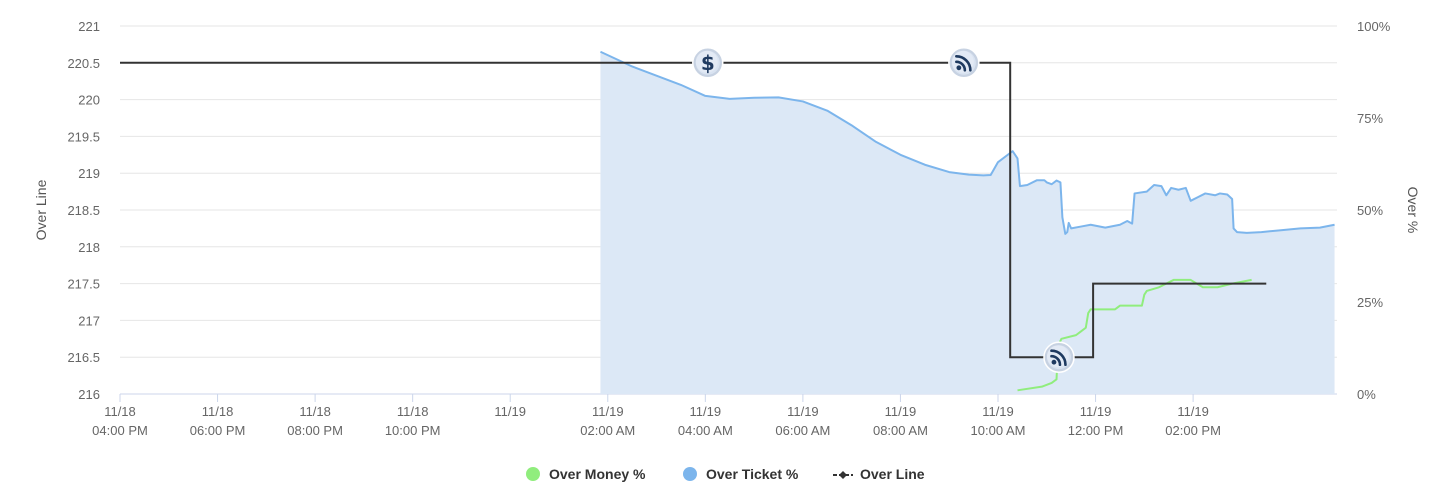 The image size is (1454, 491). Describe the element at coordinates (89, 26) in the screenshot. I see `left-tick-label: 221` at that location.